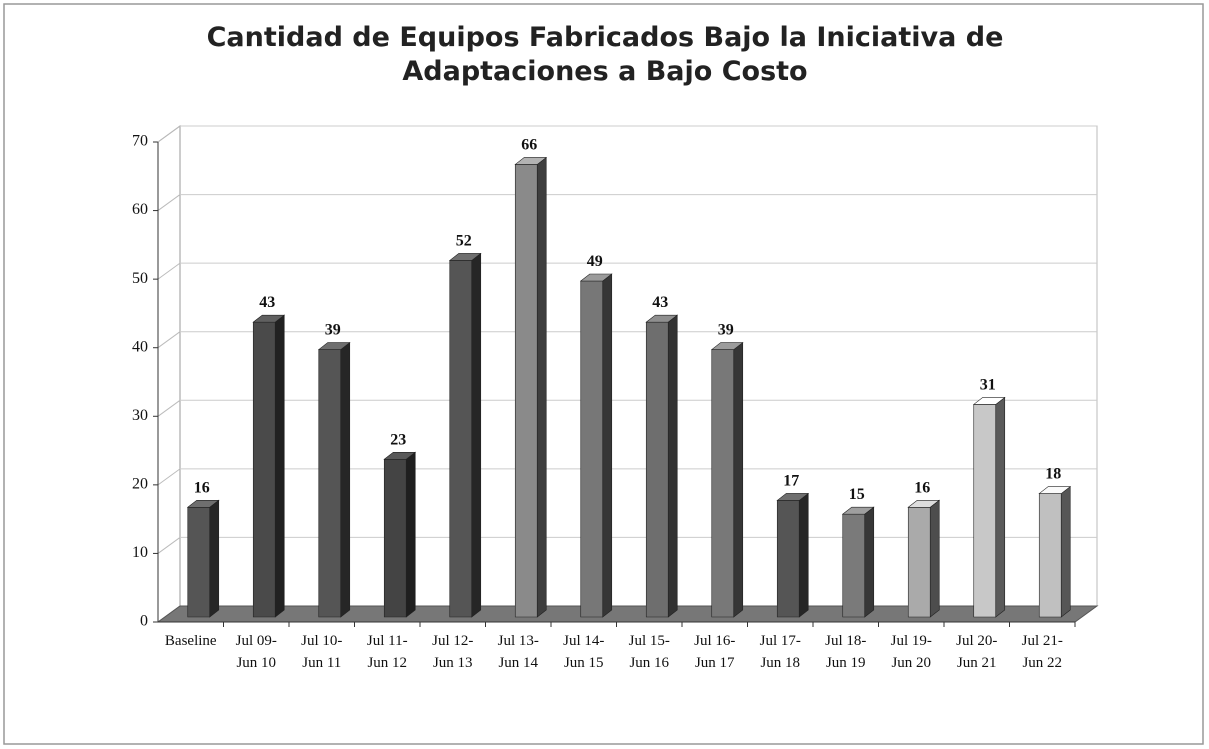 The image size is (1209, 749). I want to click on y-tick-label: 30, so click(140, 415).